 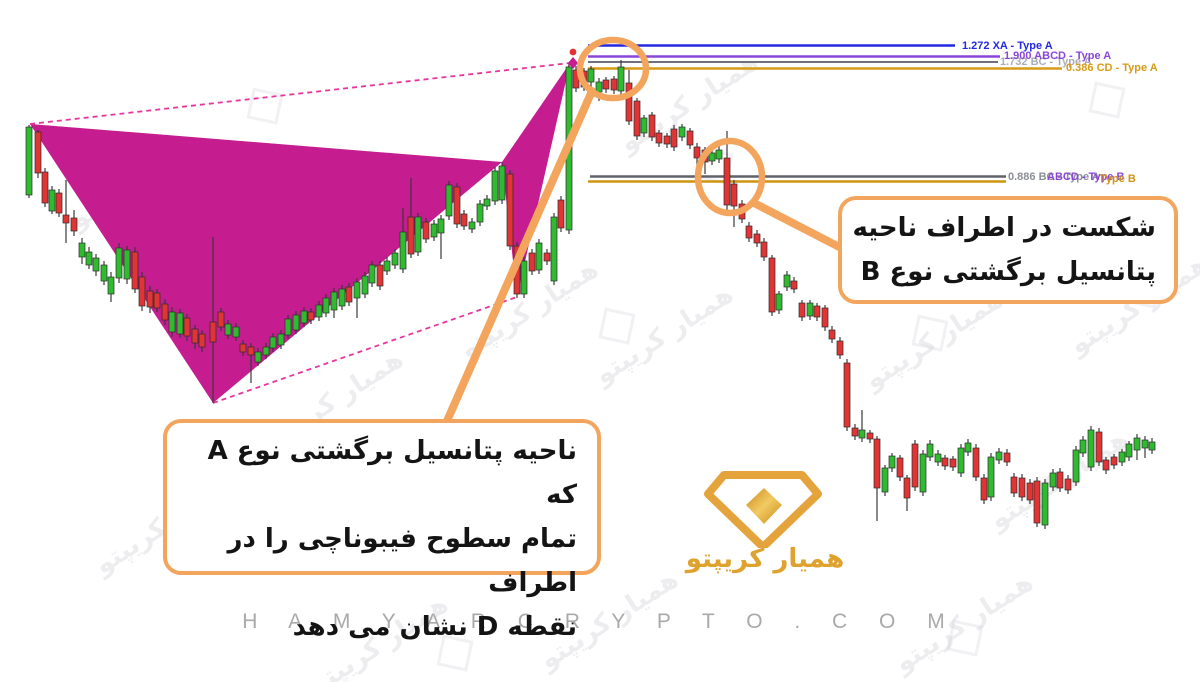 What do you see at coordinates (573, 63) in the screenshot?
I see `point-d-marker` at bounding box center [573, 63].